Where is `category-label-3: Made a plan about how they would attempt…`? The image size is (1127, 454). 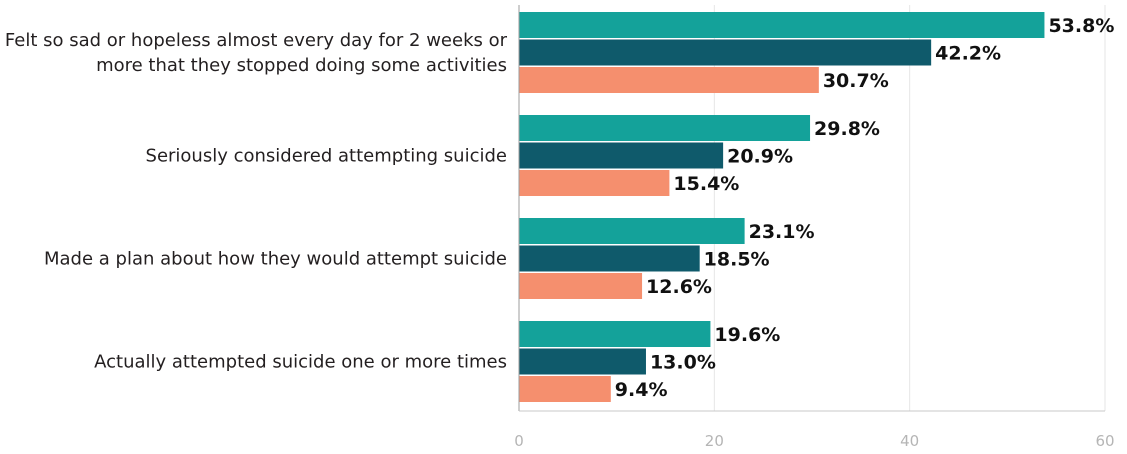
category-label-3: Made a plan about how they would attempt… is located at coordinates (275, 259).